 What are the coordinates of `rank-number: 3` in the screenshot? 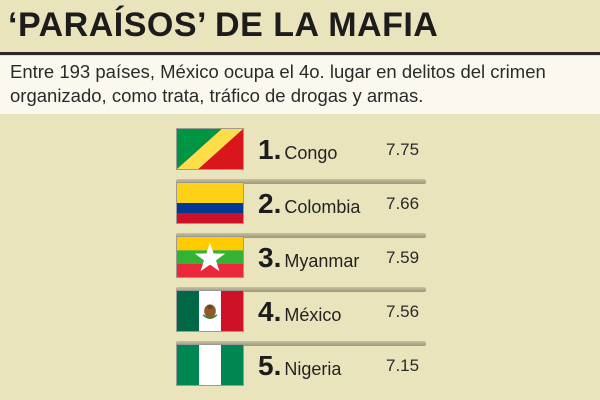 It's located at (266, 257).